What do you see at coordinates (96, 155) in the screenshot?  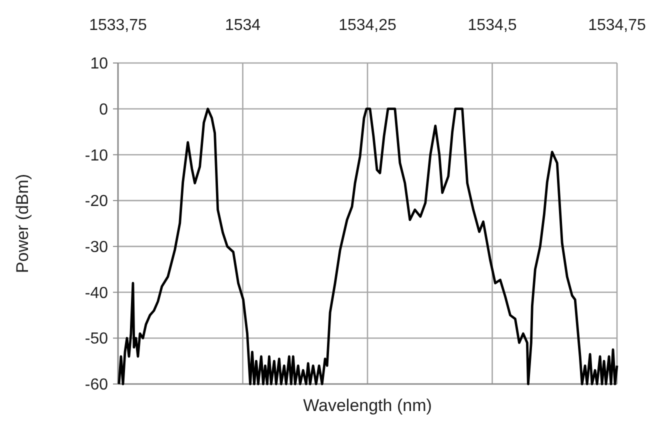 I see `y-tick-label: -10` at bounding box center [96, 155].